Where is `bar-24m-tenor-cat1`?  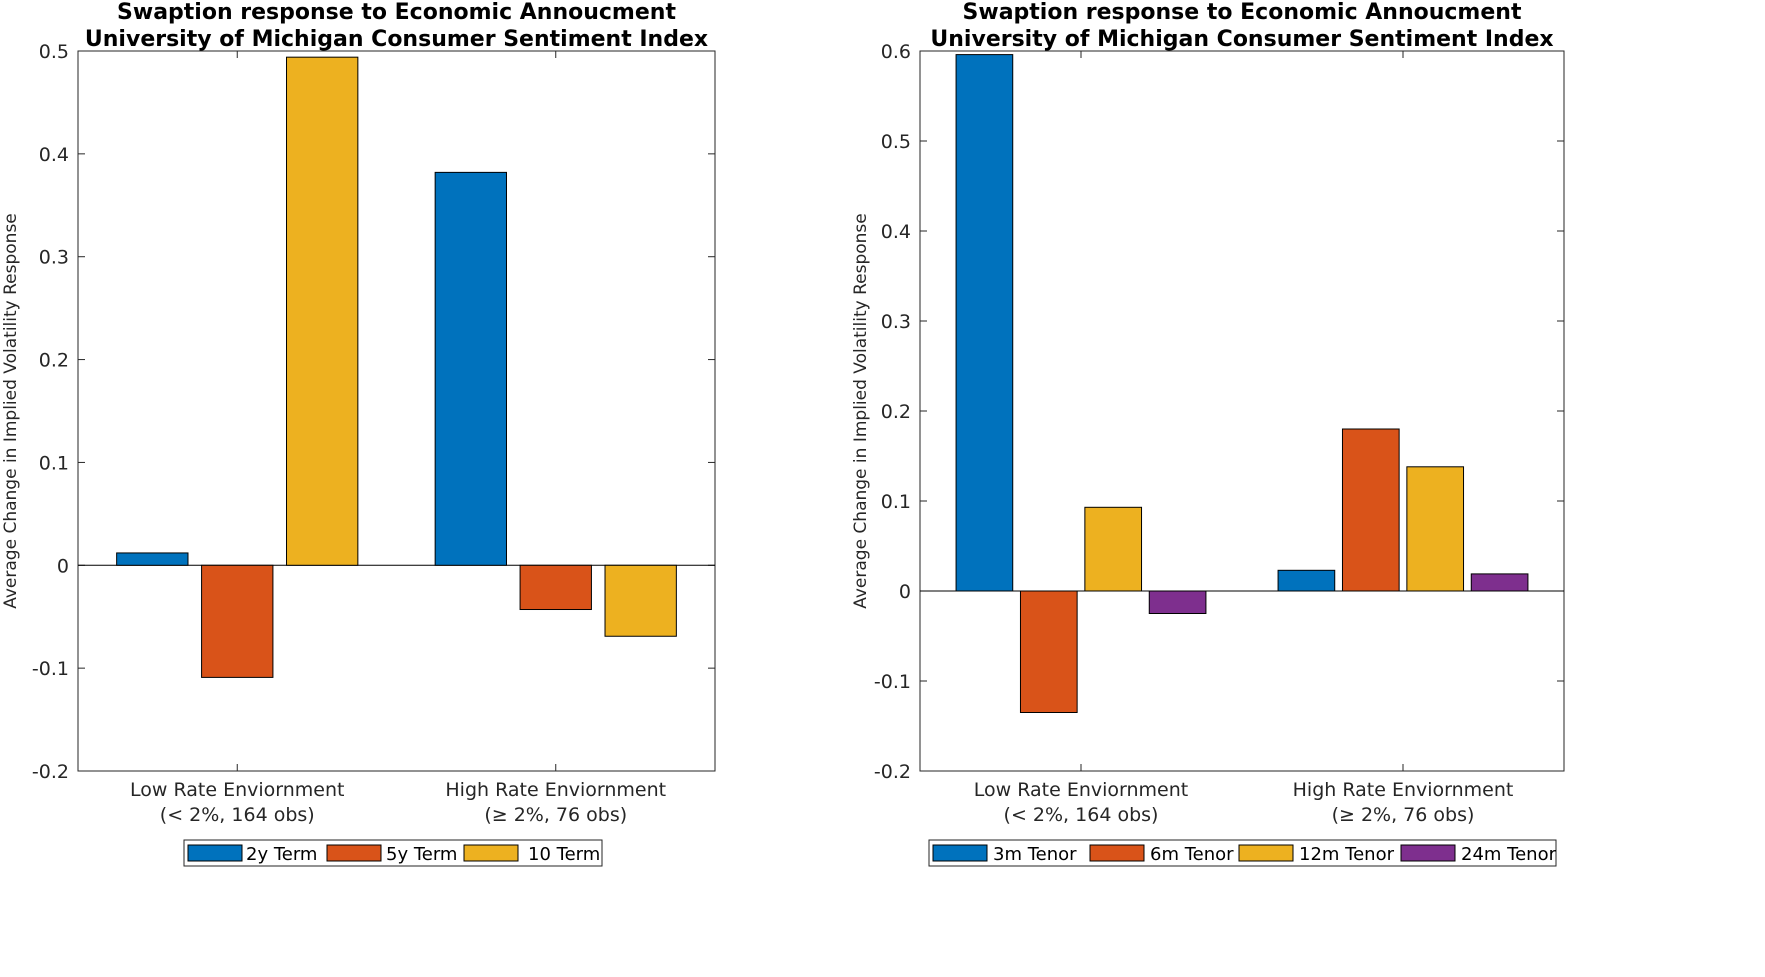
bar-24m-tenor-cat1 is located at coordinates (1177, 602).